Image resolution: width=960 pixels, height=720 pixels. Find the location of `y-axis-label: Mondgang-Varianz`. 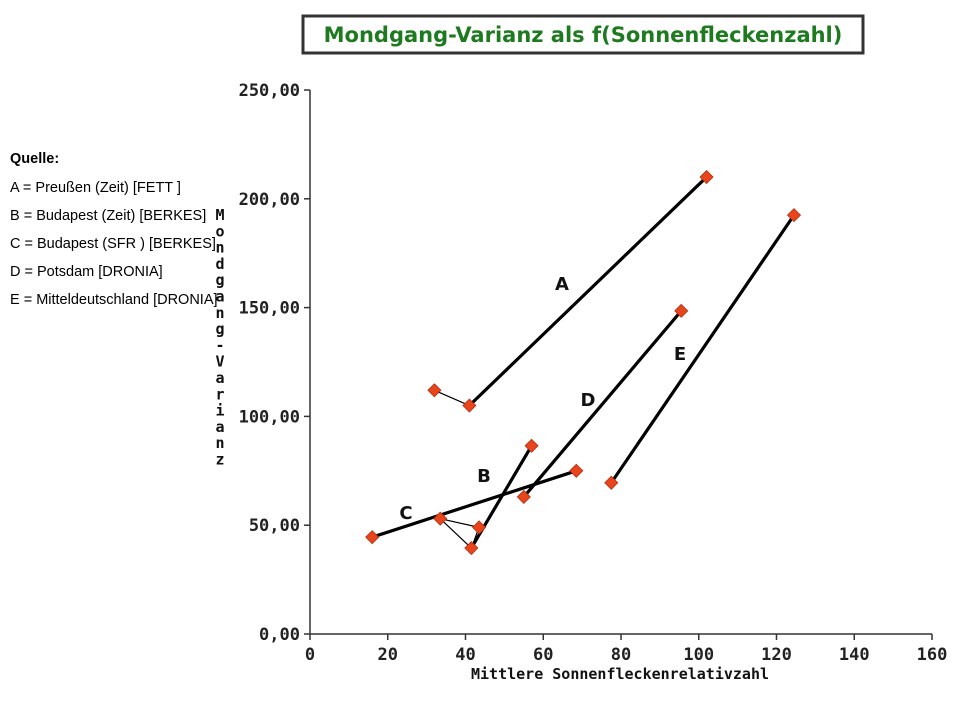

y-axis-label: Mondgang-Varianz is located at coordinates (219, 337).